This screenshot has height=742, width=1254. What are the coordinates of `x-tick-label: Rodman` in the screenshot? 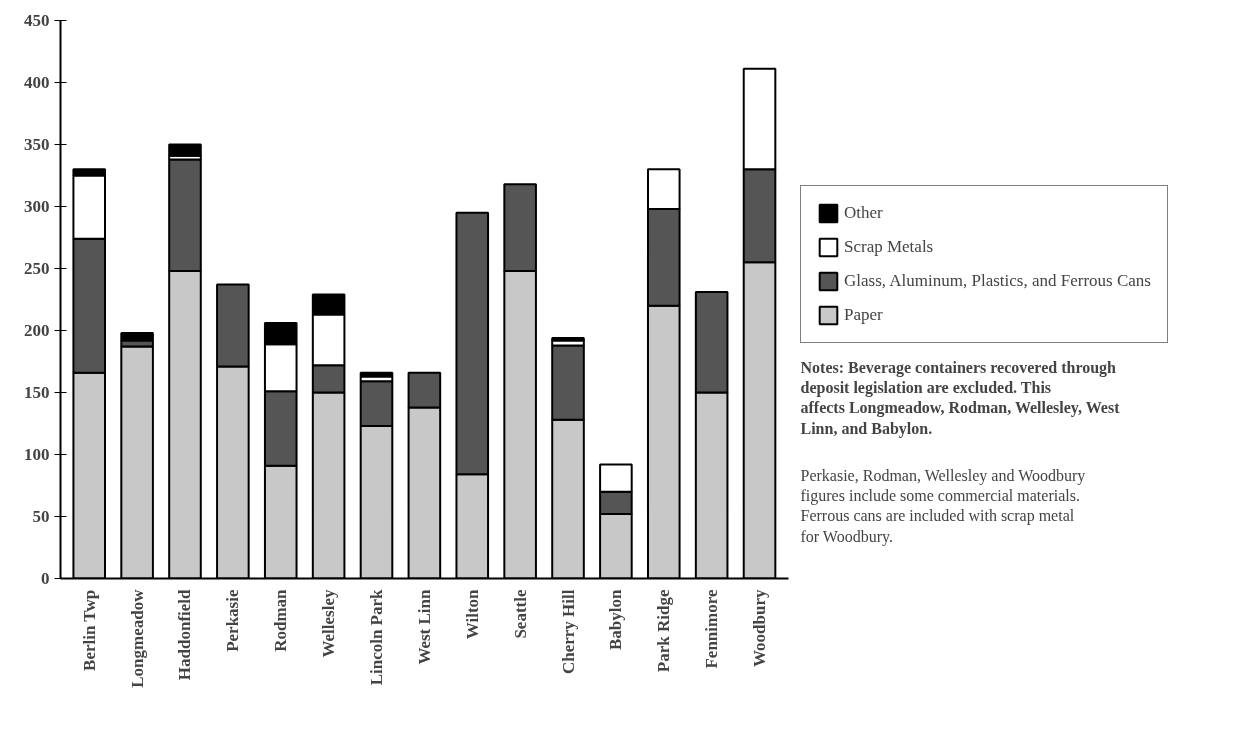 It's located at (281, 620).